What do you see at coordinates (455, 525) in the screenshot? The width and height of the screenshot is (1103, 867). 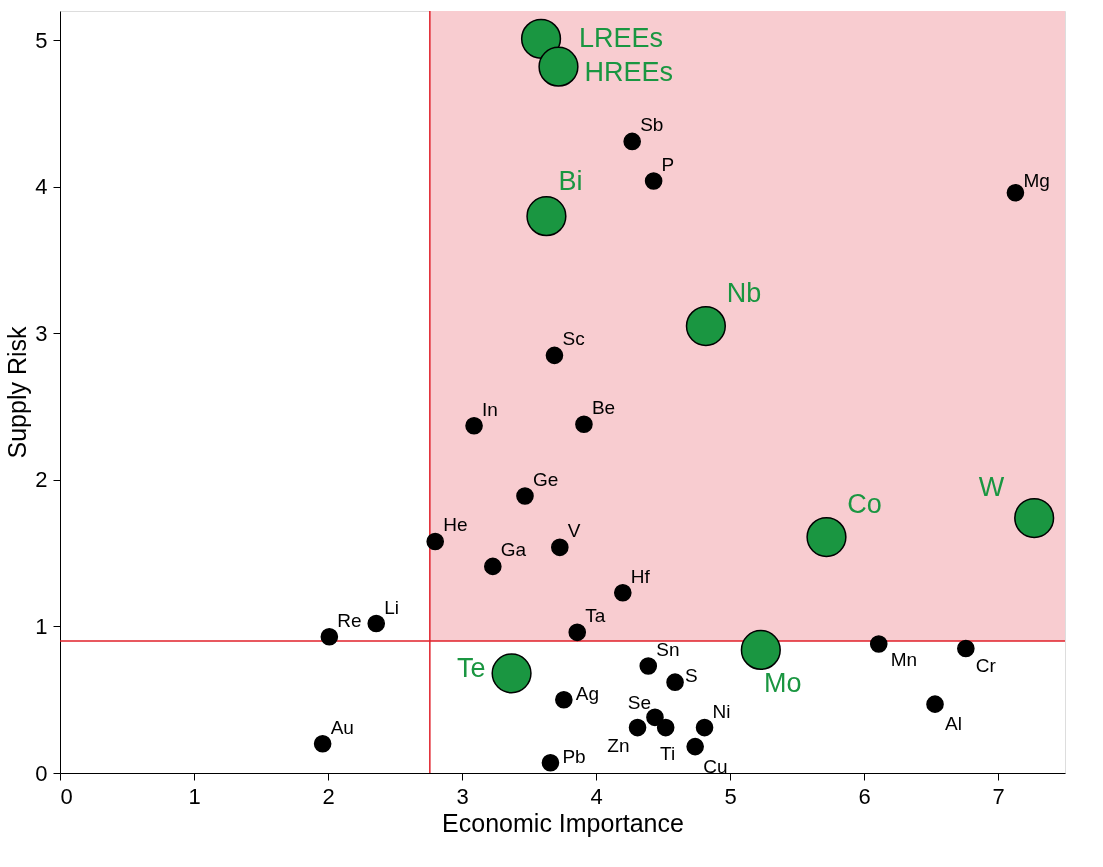 I see `annotation: He` at bounding box center [455, 525].